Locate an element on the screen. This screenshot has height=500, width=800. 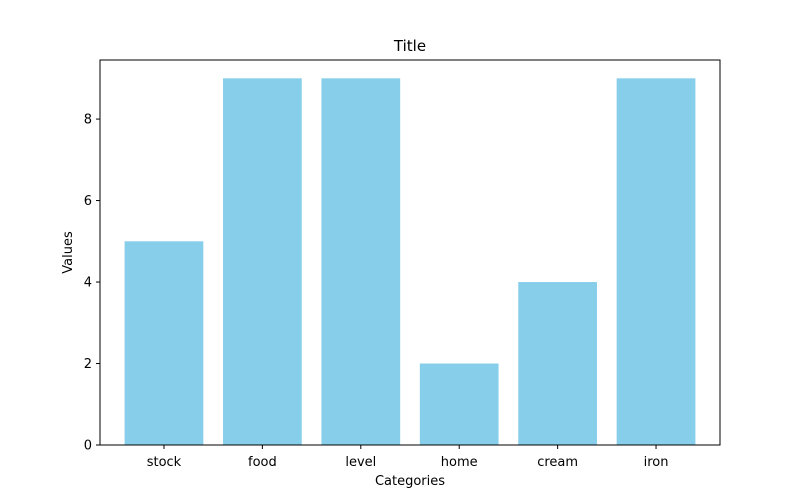
y-axis-label: Values is located at coordinates (68, 252).